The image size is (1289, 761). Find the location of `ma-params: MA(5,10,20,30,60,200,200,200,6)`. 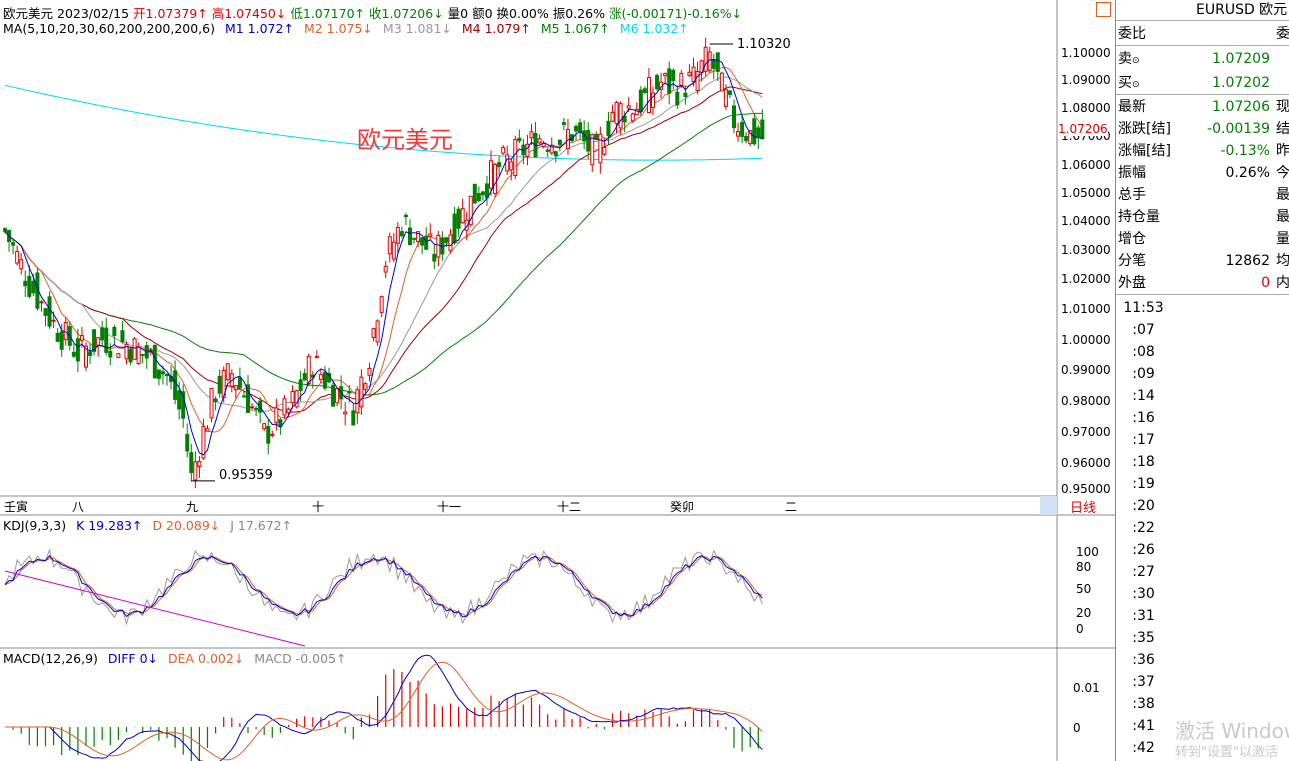

ma-params: MA(5,10,20,30,60,200,200,200,6) is located at coordinates (109, 28).